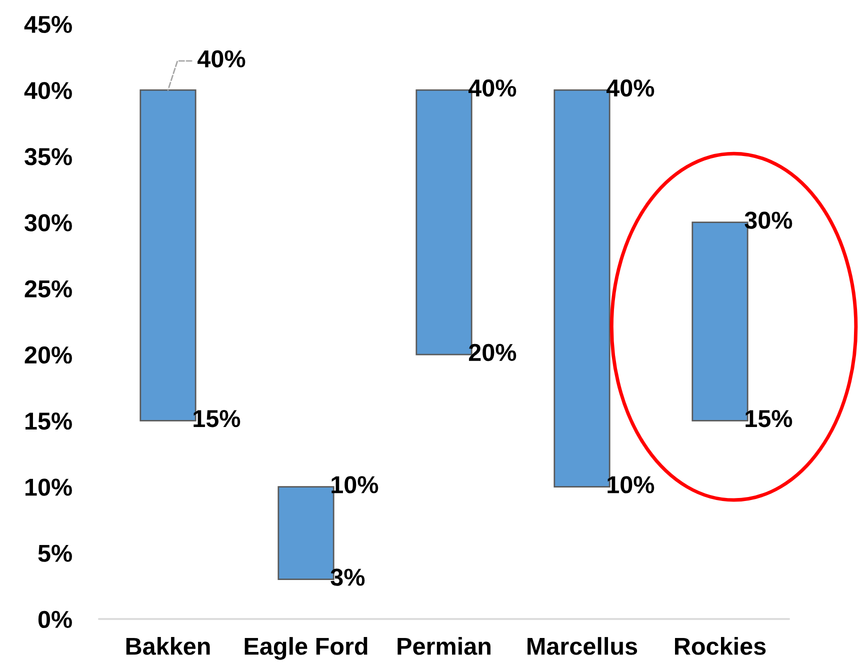  What do you see at coordinates (492, 353) in the screenshot?
I see `annotation: 20%` at bounding box center [492, 353].